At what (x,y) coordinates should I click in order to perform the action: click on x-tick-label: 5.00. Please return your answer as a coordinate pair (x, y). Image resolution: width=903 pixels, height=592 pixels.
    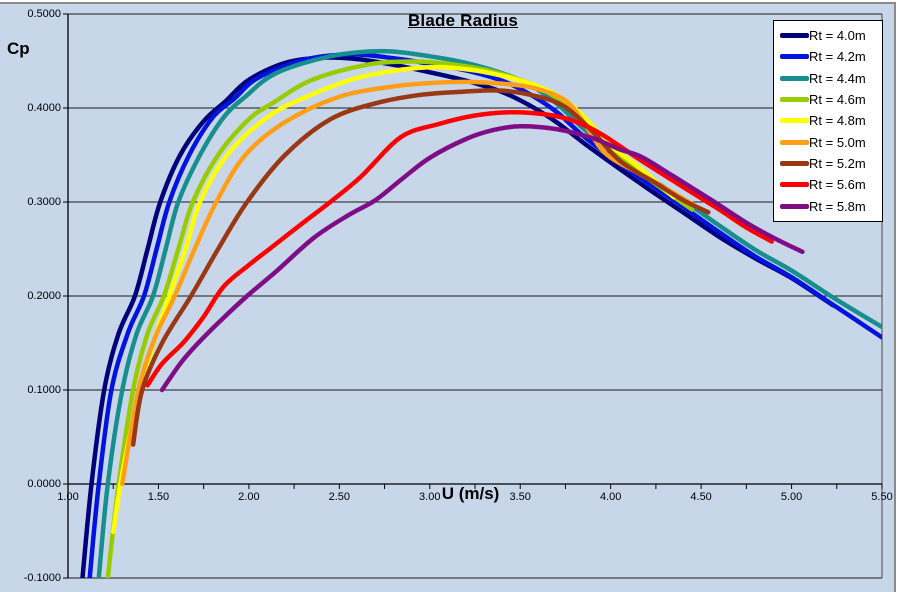
    Looking at the image, I should click on (791, 497).